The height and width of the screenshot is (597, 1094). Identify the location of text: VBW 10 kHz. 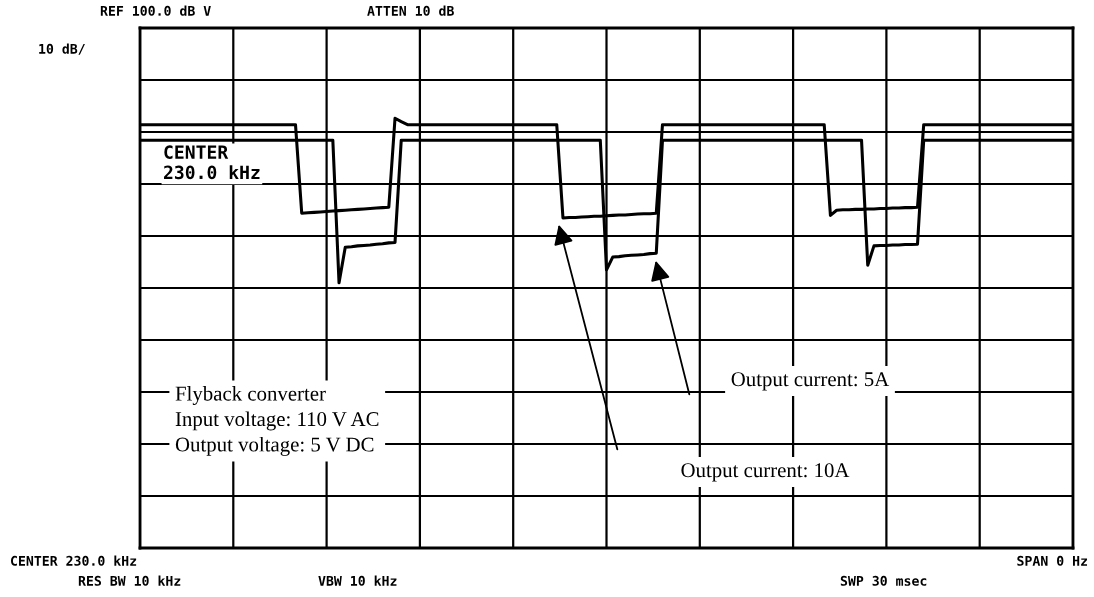
(357, 580).